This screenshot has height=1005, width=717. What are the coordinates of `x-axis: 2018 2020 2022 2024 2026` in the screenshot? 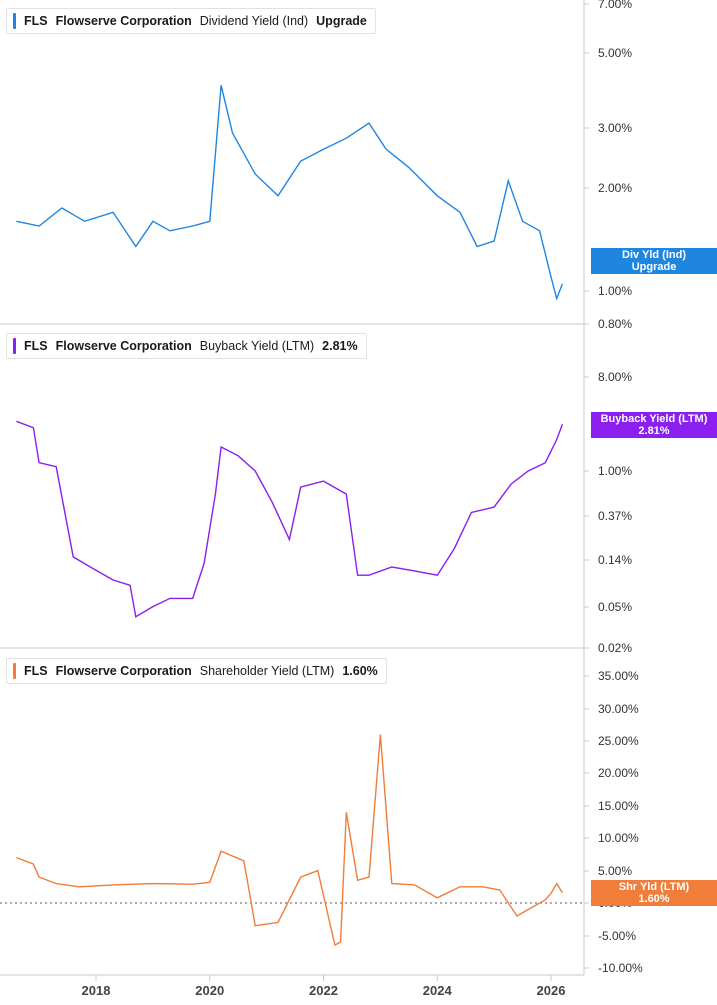 It's located at (324, 986).